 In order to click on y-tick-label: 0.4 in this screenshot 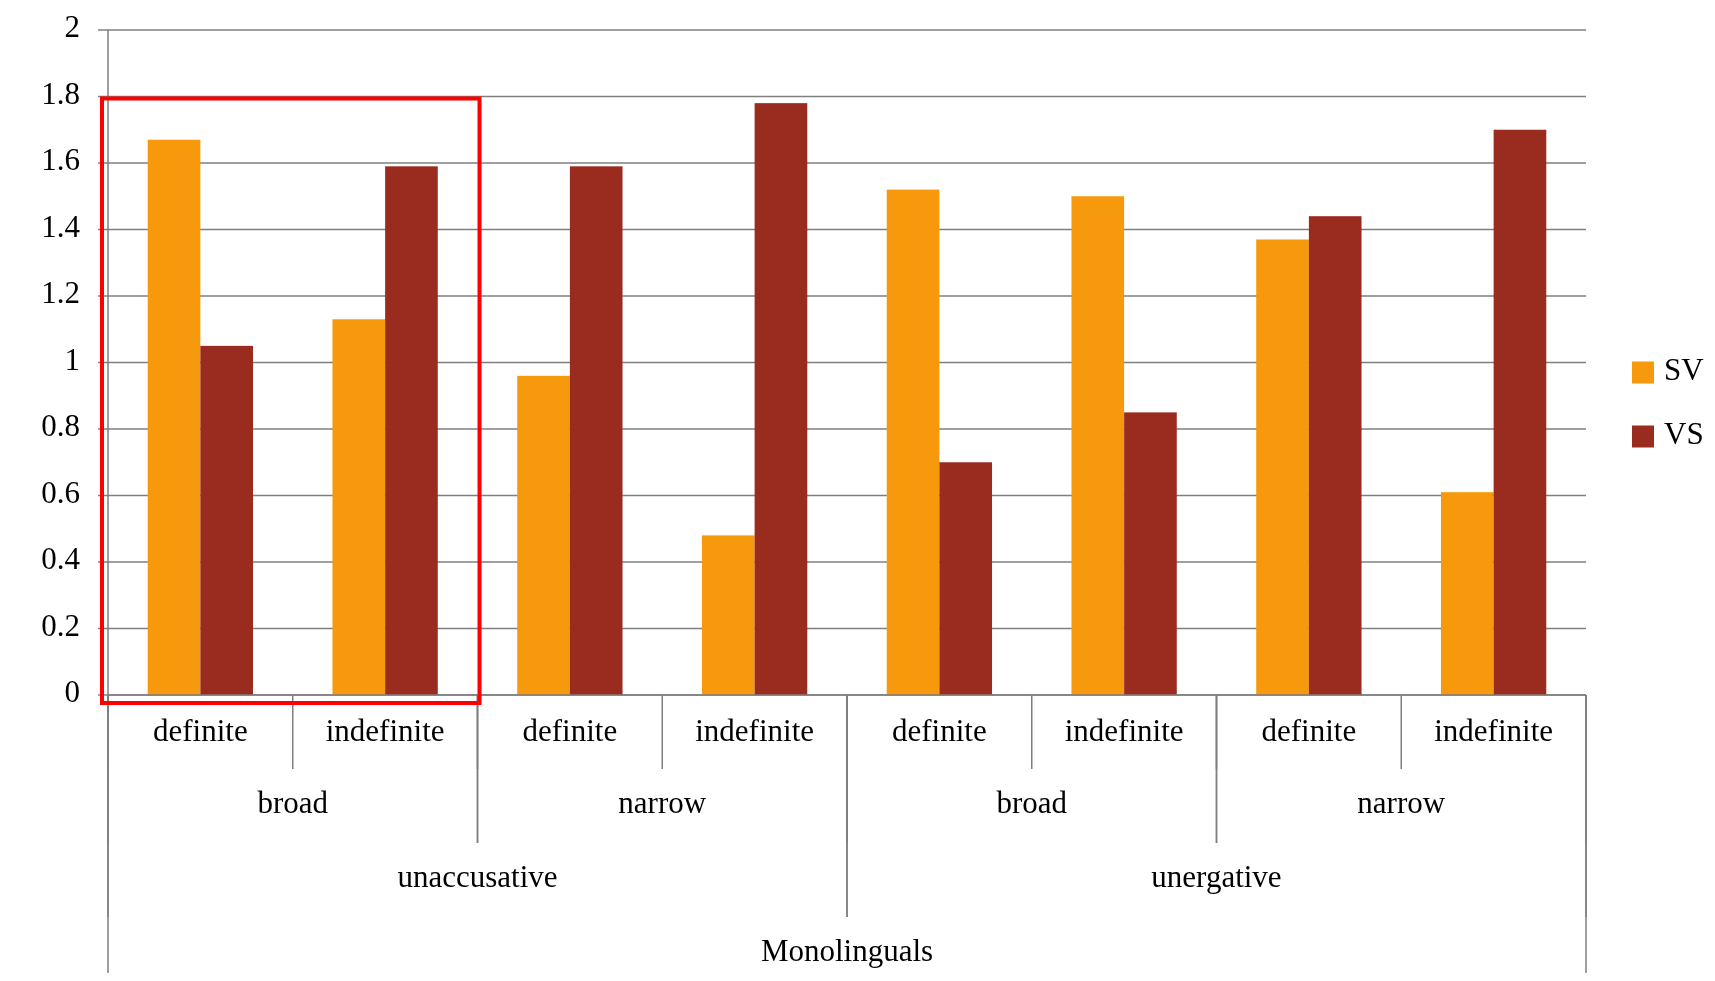, I will do `click(61, 559)`.